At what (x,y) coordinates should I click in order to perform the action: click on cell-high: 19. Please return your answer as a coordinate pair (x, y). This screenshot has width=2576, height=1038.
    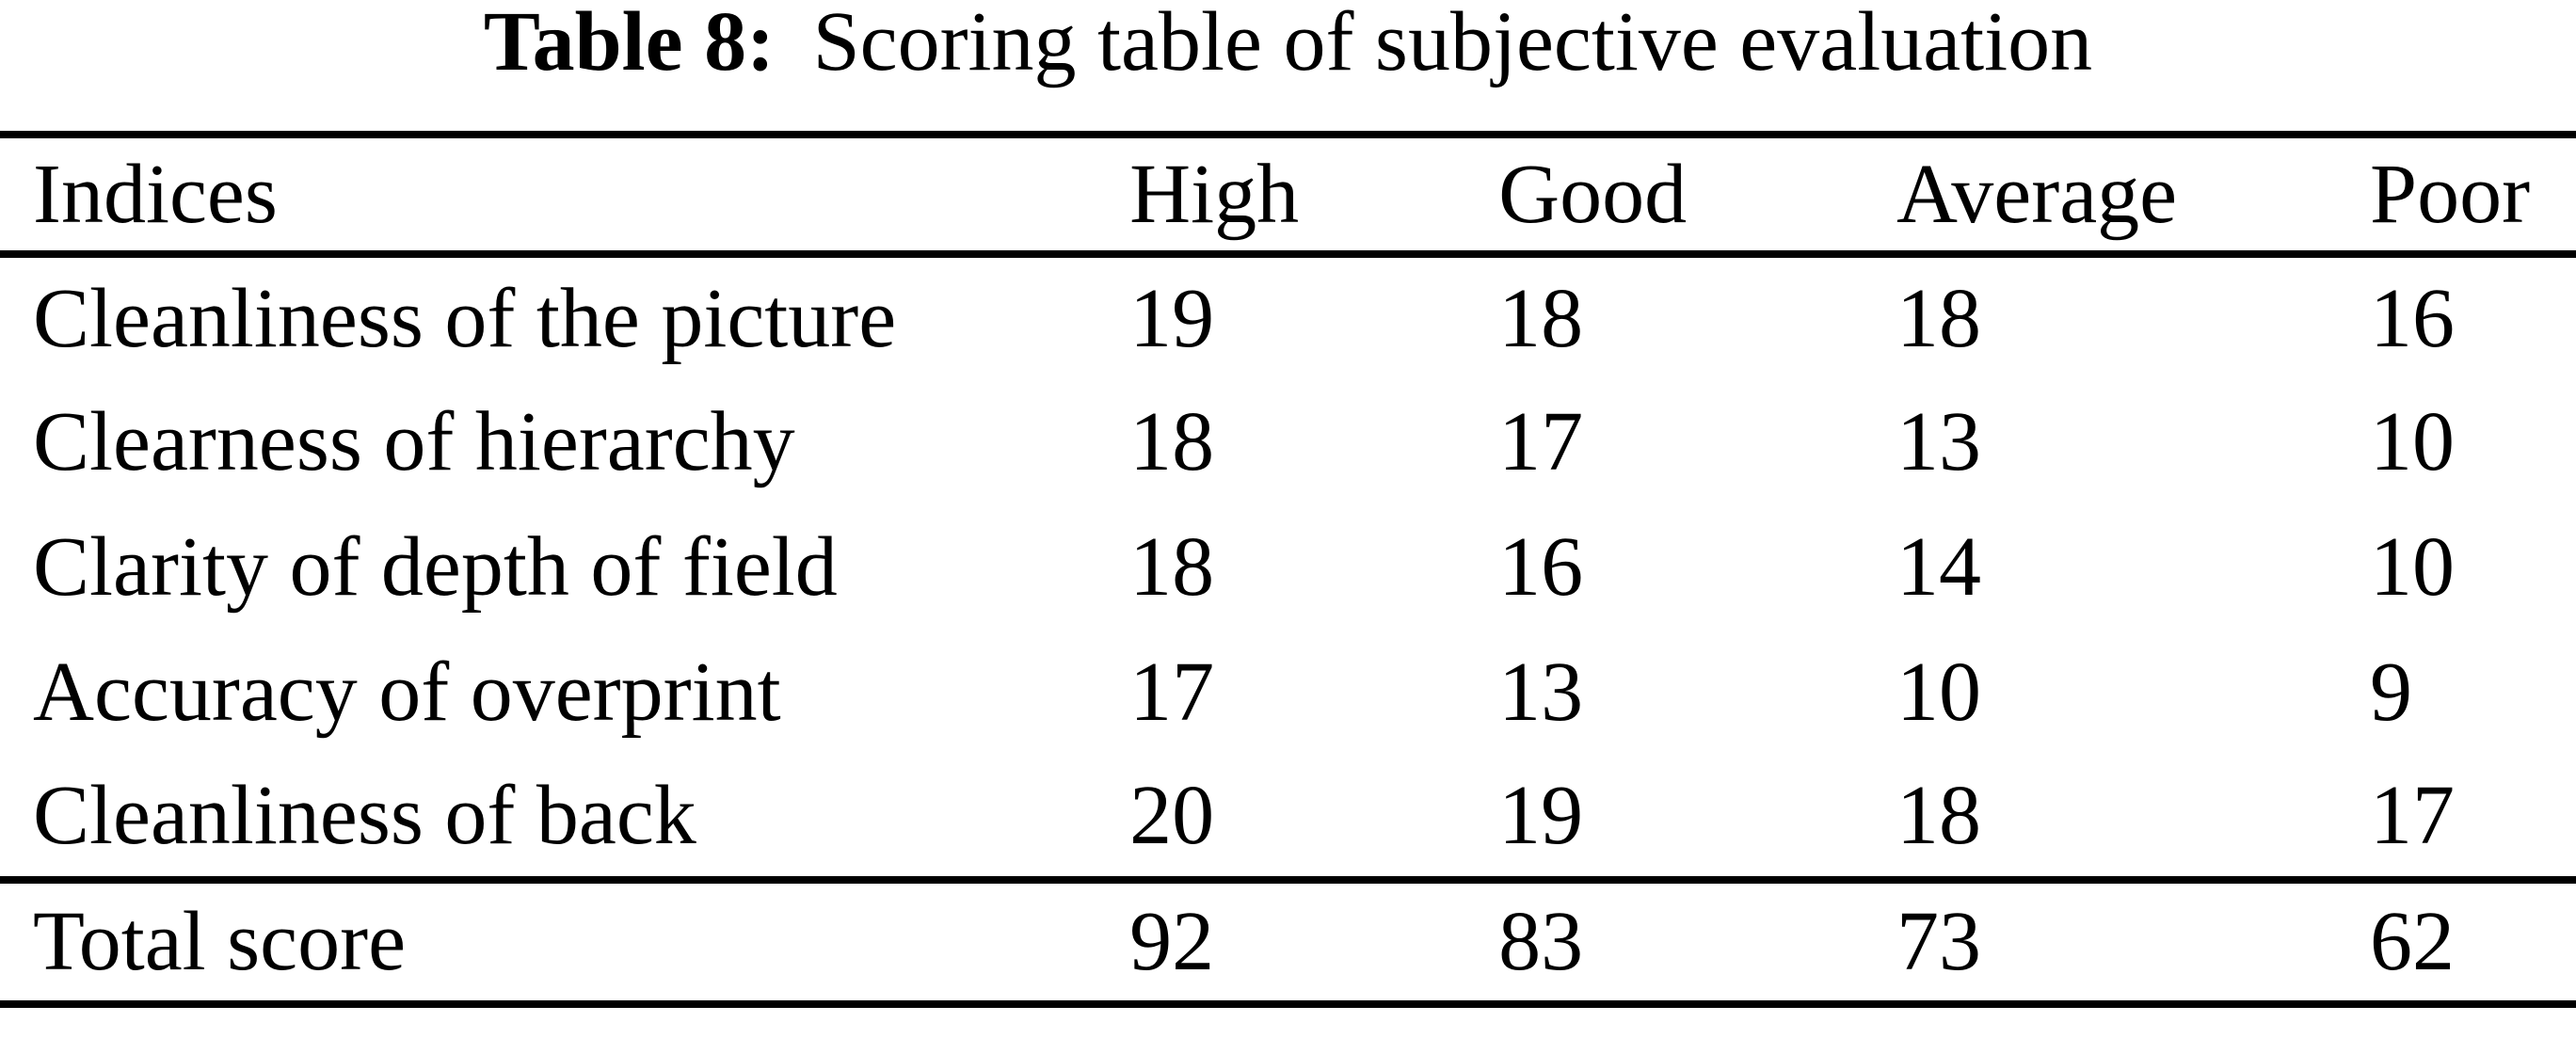
    Looking at the image, I should click on (1172, 318).